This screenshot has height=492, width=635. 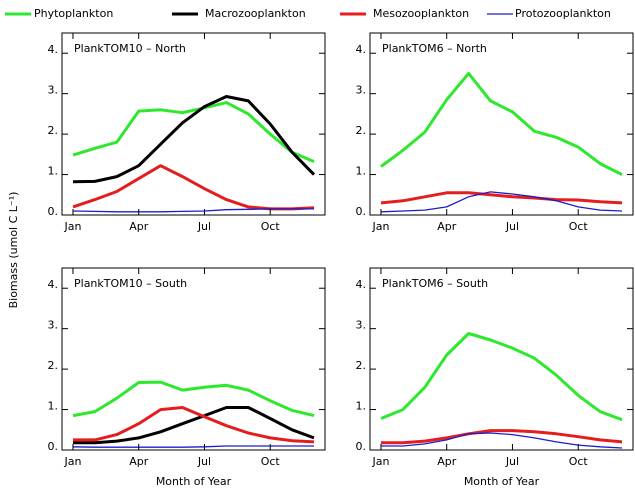 I want to click on panel-title: PlankTOM10 – North, so click(x=130, y=48).